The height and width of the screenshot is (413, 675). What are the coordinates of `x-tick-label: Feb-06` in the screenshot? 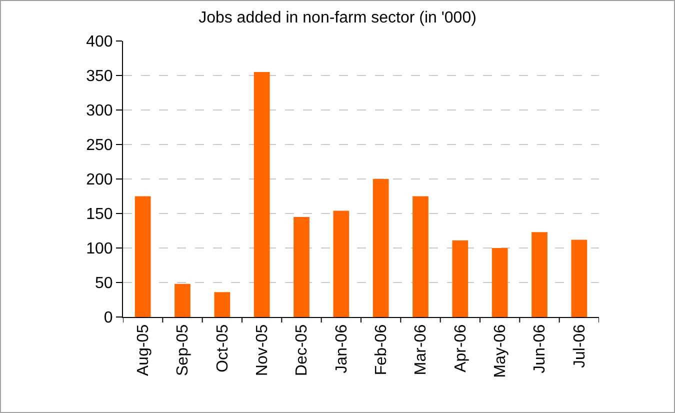 It's located at (381, 350).